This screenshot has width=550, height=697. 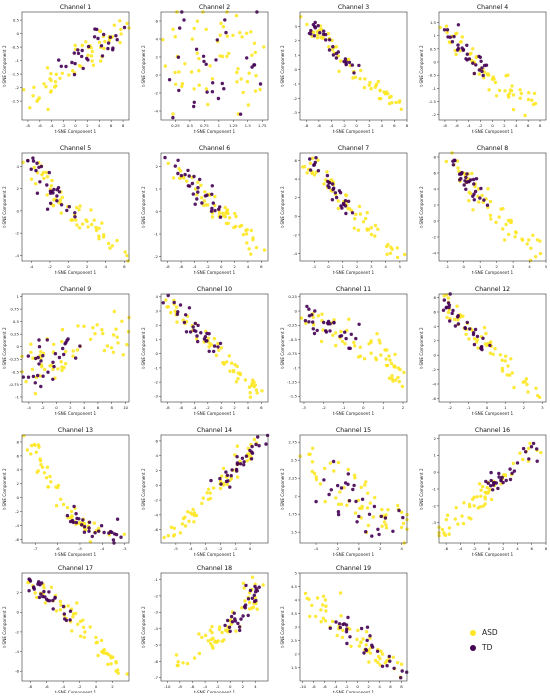 I want to click on y-tick-label: 1, so click(x=157, y=188).